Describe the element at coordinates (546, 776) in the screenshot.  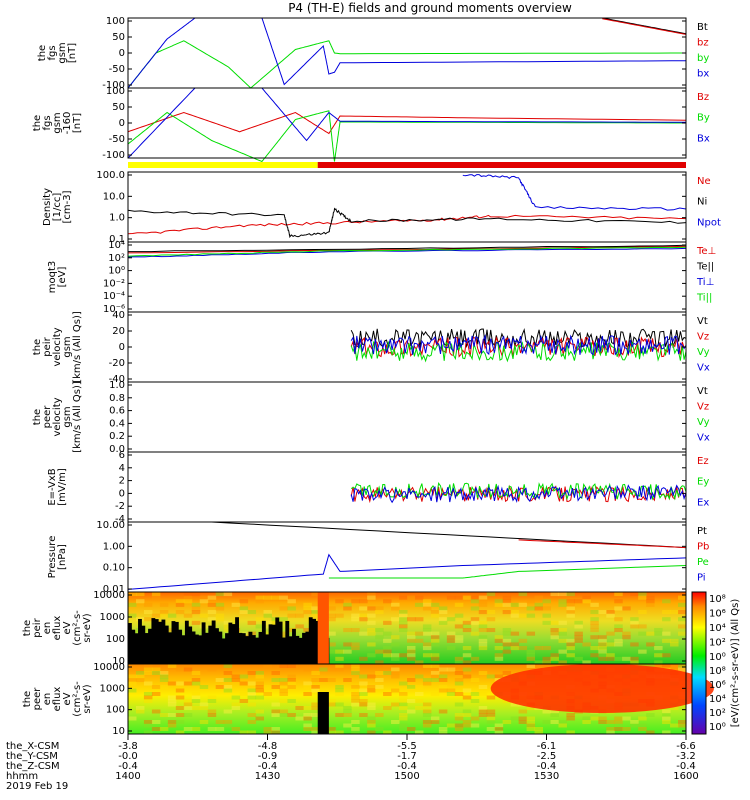
I see `xtick-label: 1530` at that location.